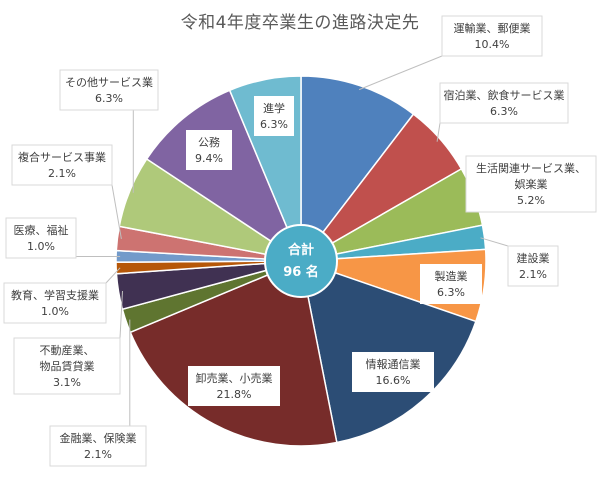 Image resolution: width=600 pixels, height=494 pixels. I want to click on slice-name-label-2-0: 生活関連サービス業、, so click(531, 168).